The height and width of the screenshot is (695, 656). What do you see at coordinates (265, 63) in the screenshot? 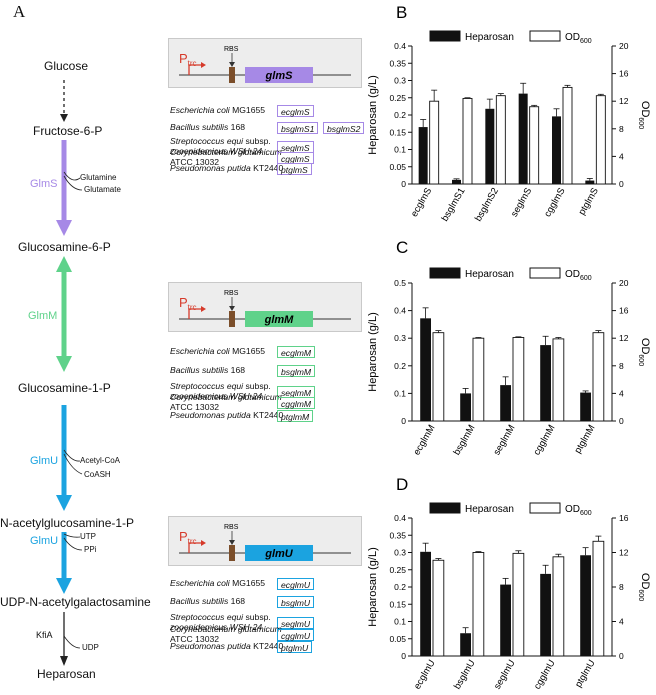
I see `construct-box-glmS: Ptrc RBS glmS` at bounding box center [265, 63].